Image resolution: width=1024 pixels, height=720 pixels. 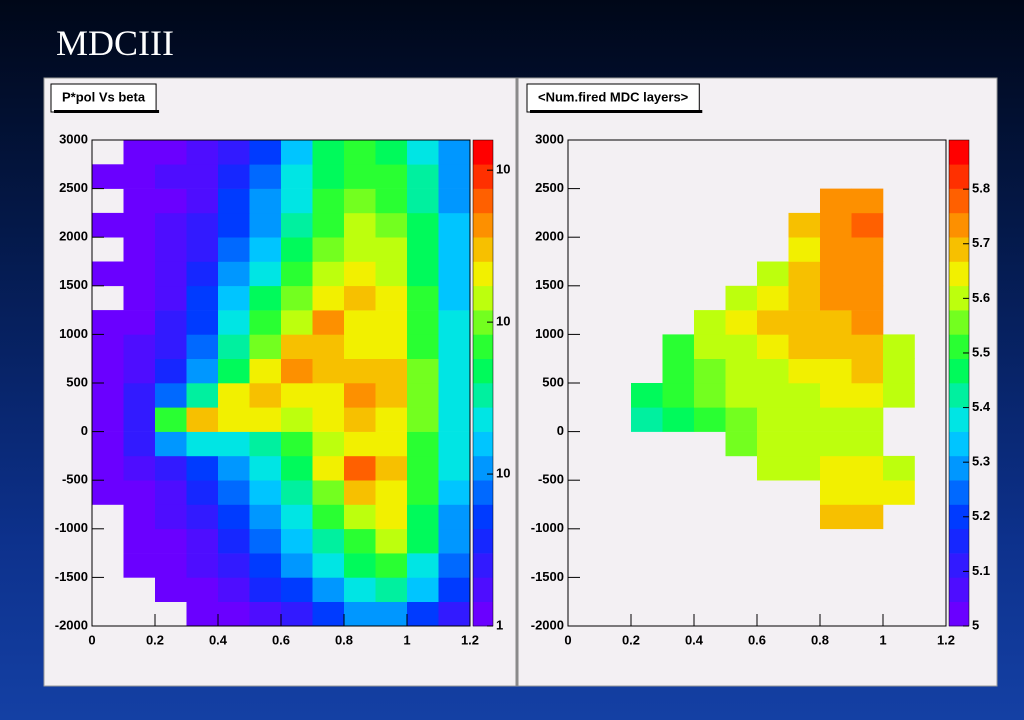 What do you see at coordinates (616, 111) in the screenshot?
I see `title-shadow` at bounding box center [616, 111].